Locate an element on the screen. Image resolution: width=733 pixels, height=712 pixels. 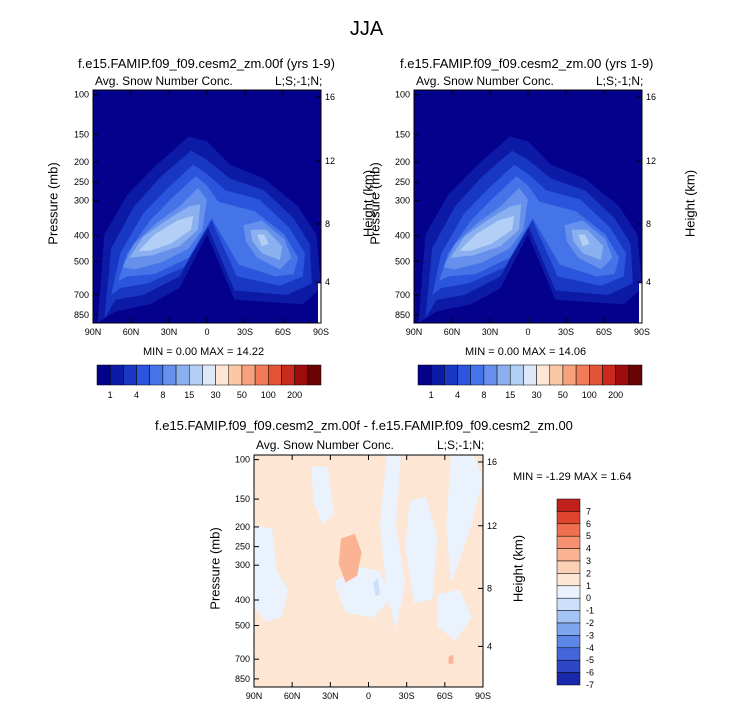
panel-1-ytick-label: 100 is located at coordinates (81, 95).